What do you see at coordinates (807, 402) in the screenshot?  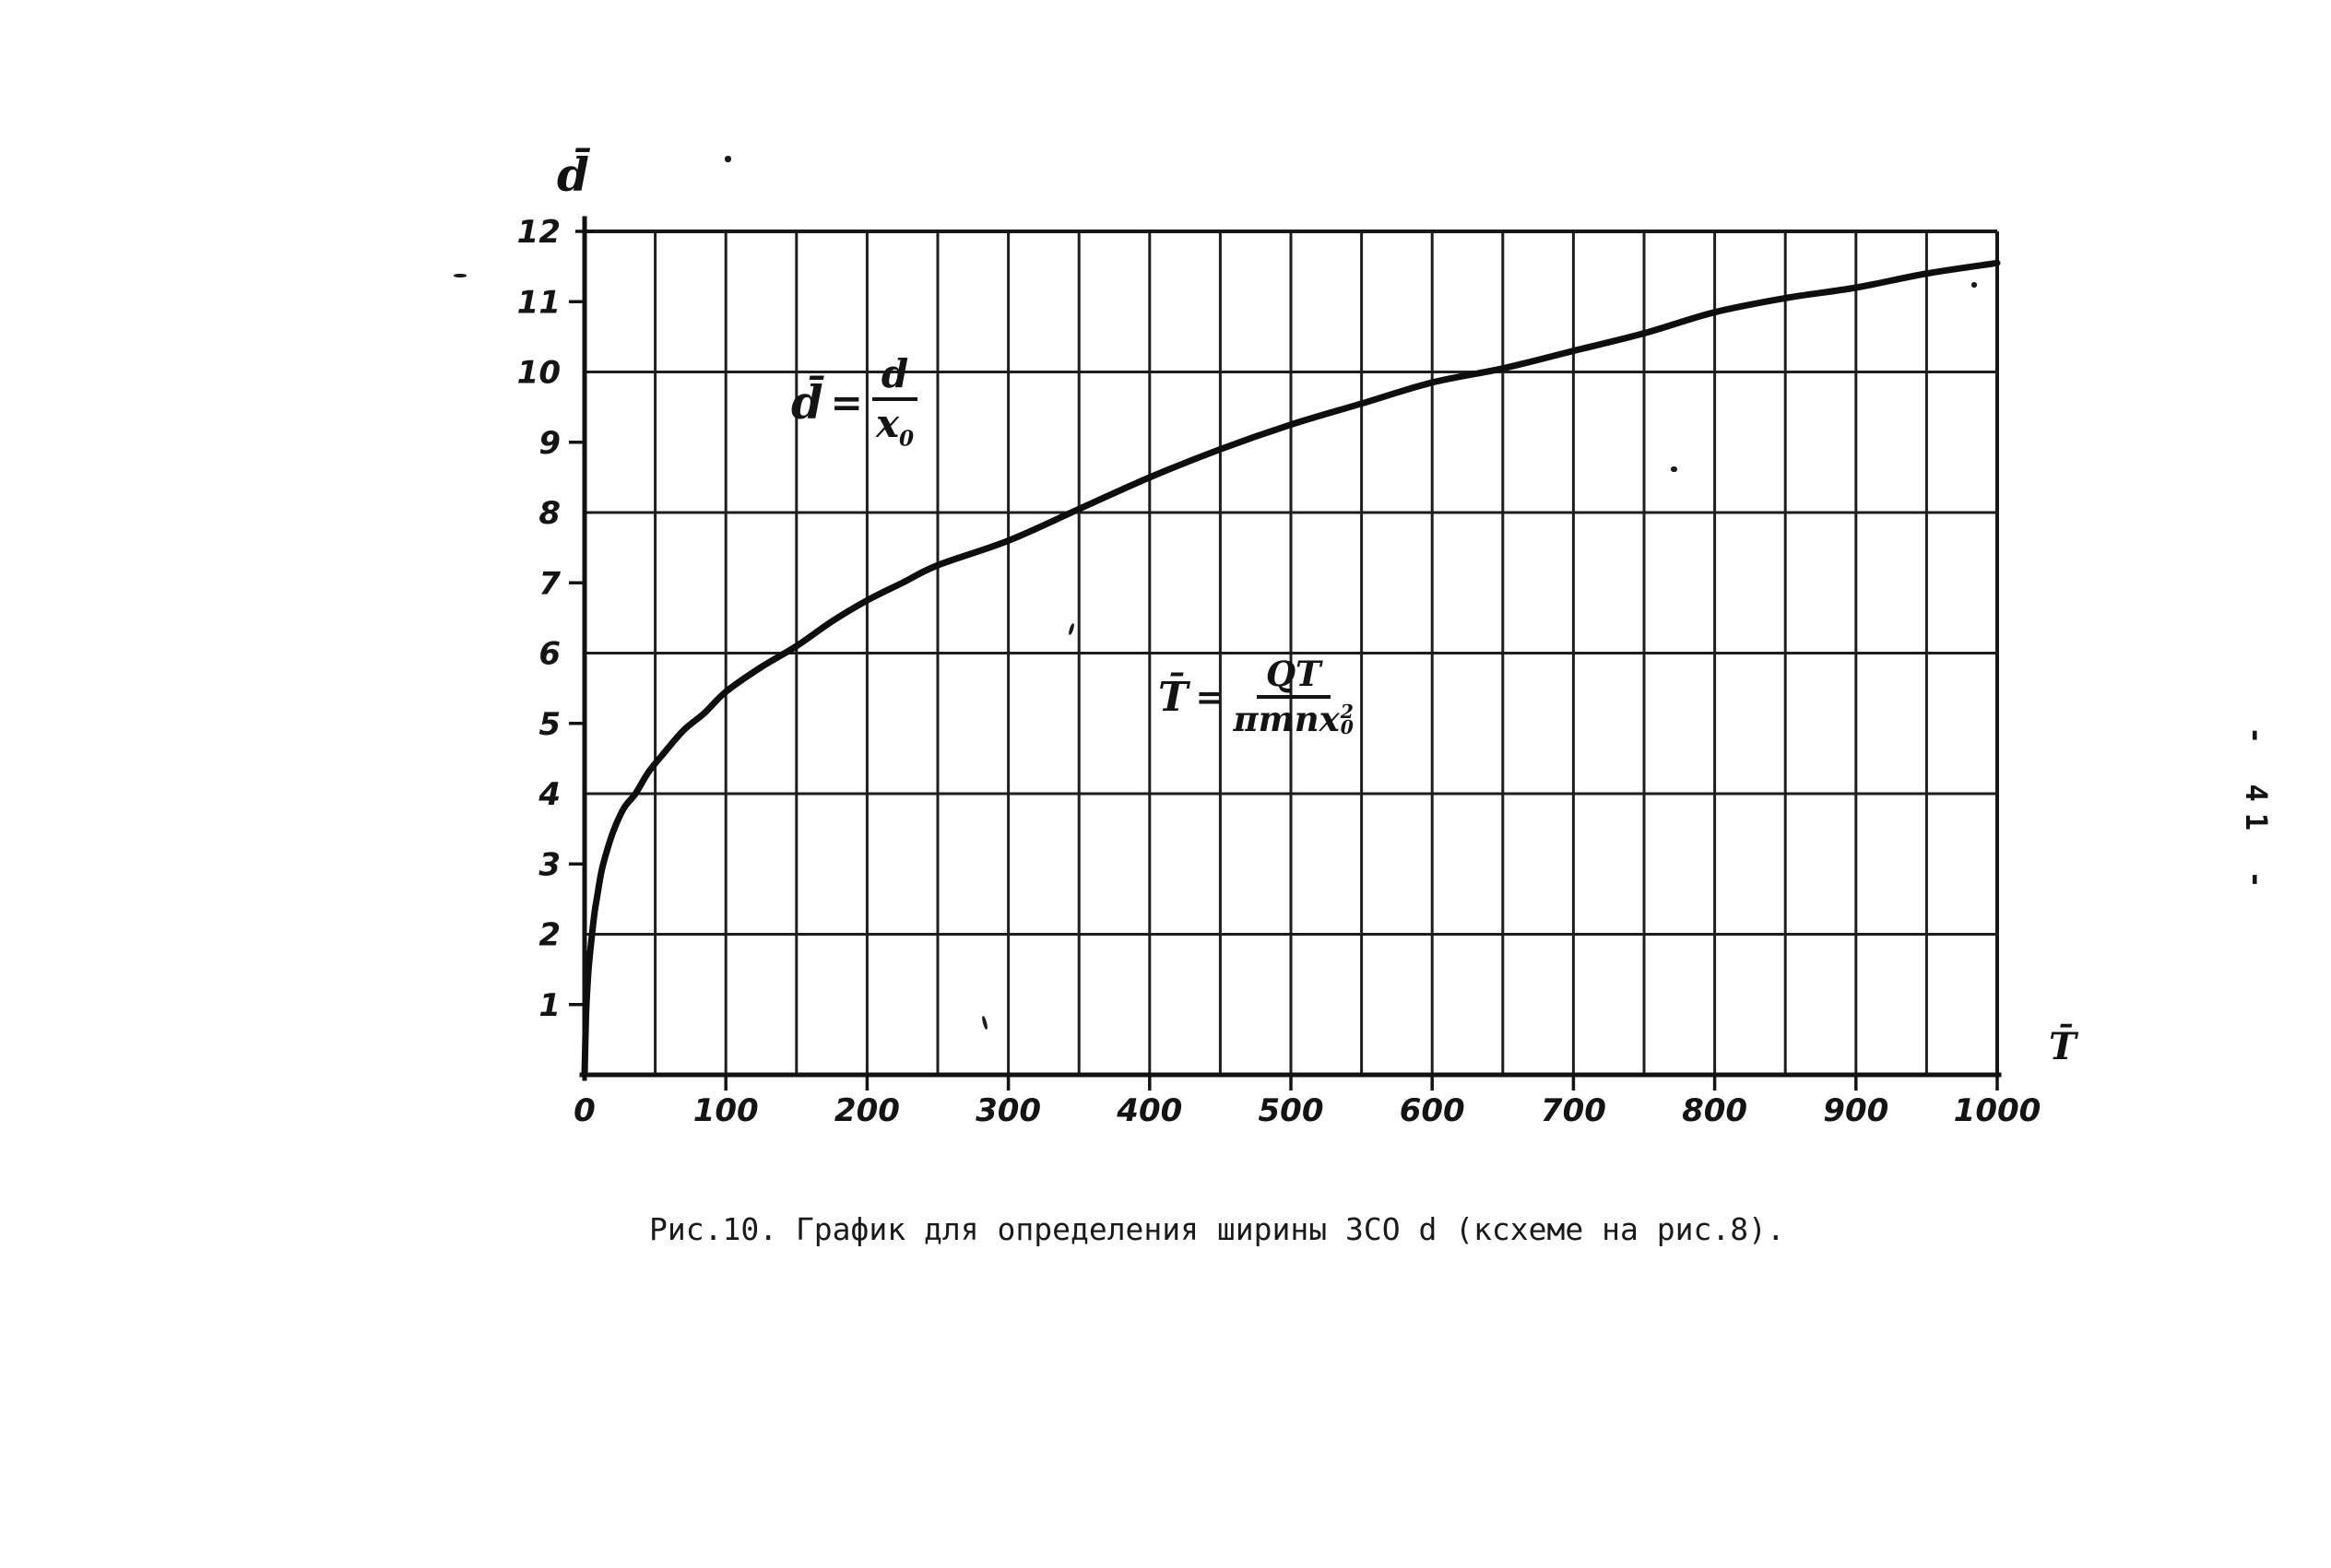 I see `formula-dbar-lhs: d̄` at bounding box center [807, 402].